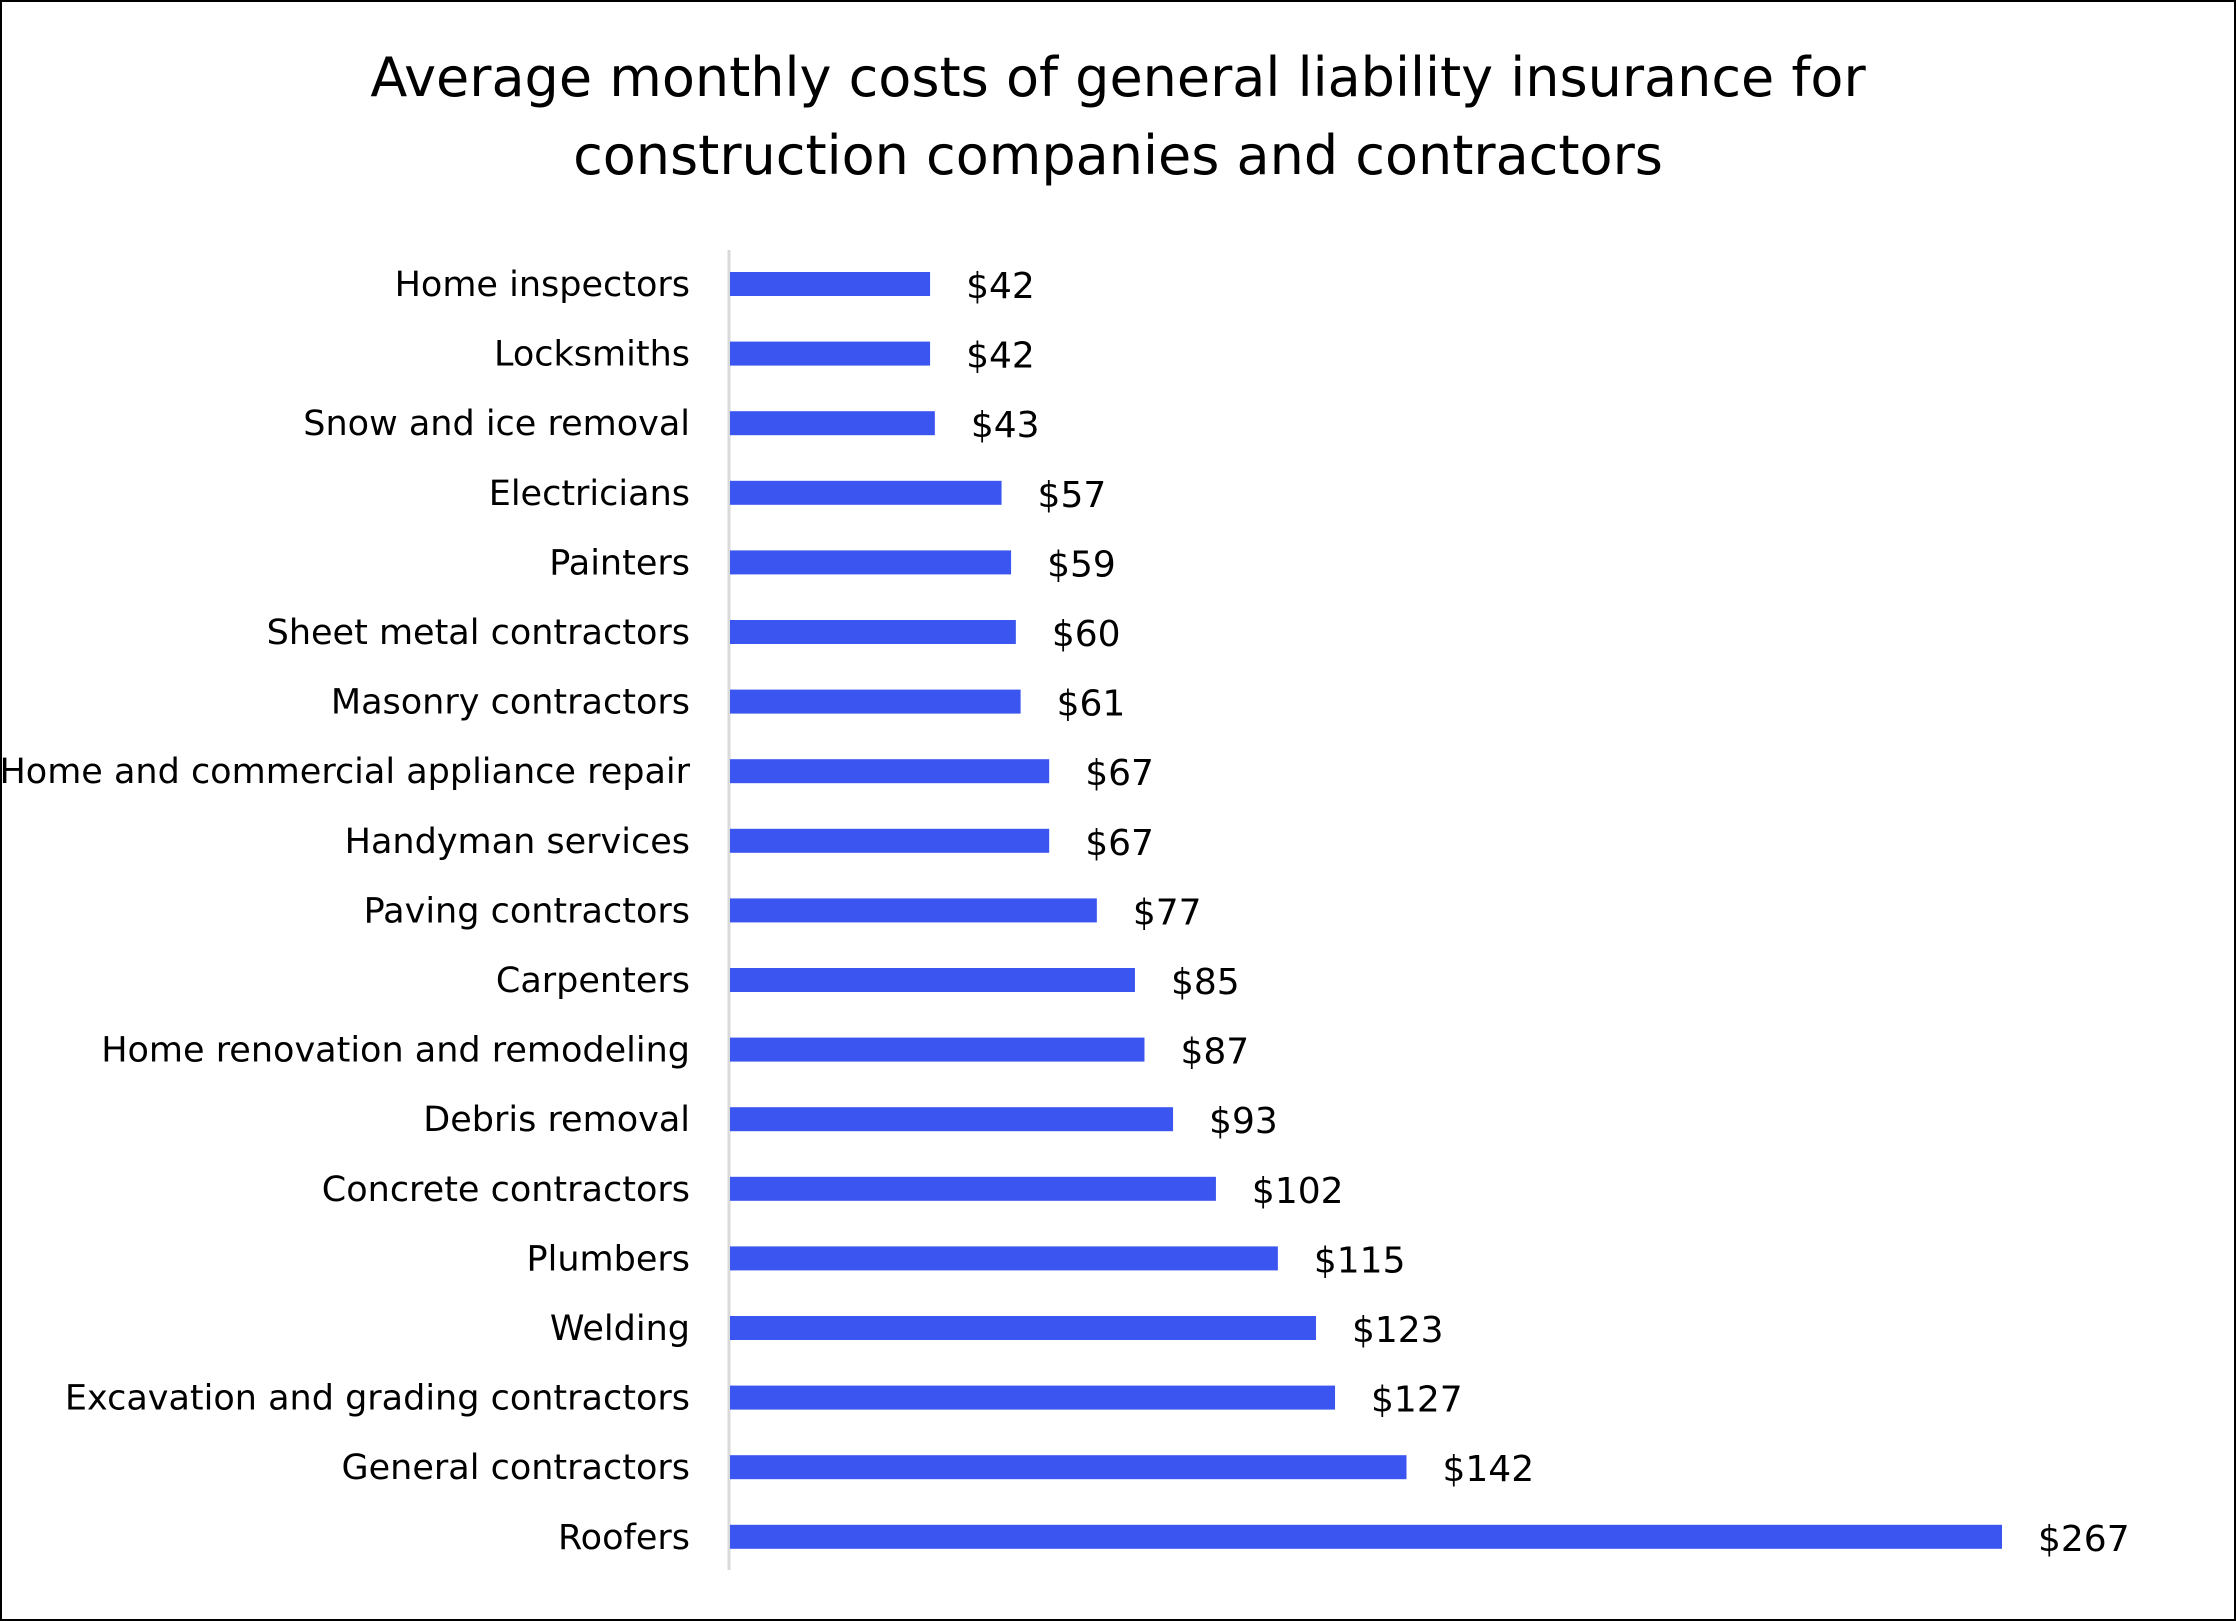 The height and width of the screenshot is (1621, 2236). I want to click on category-label: Home and commercial appliance repair, so click(345, 772).